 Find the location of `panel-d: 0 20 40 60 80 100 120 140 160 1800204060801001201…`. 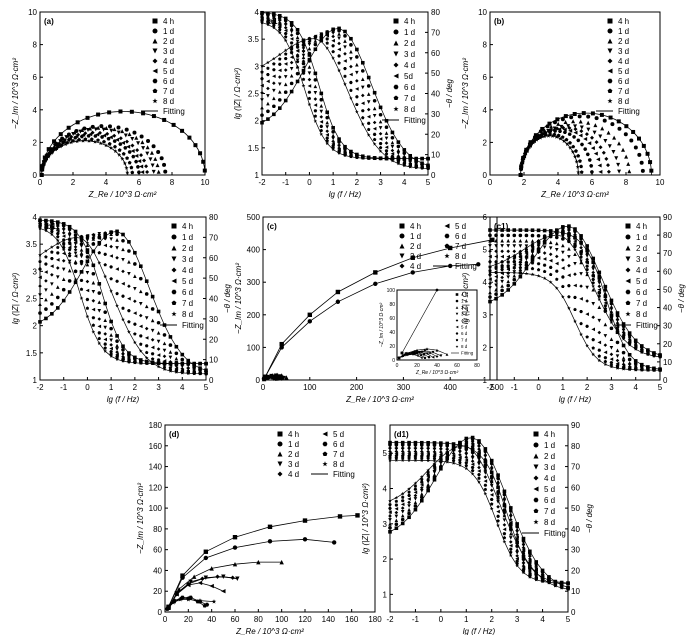

panel-d: 0 20 40 60 80 100 120 140 160 1800204060801001201… is located at coordinates (259, 528).